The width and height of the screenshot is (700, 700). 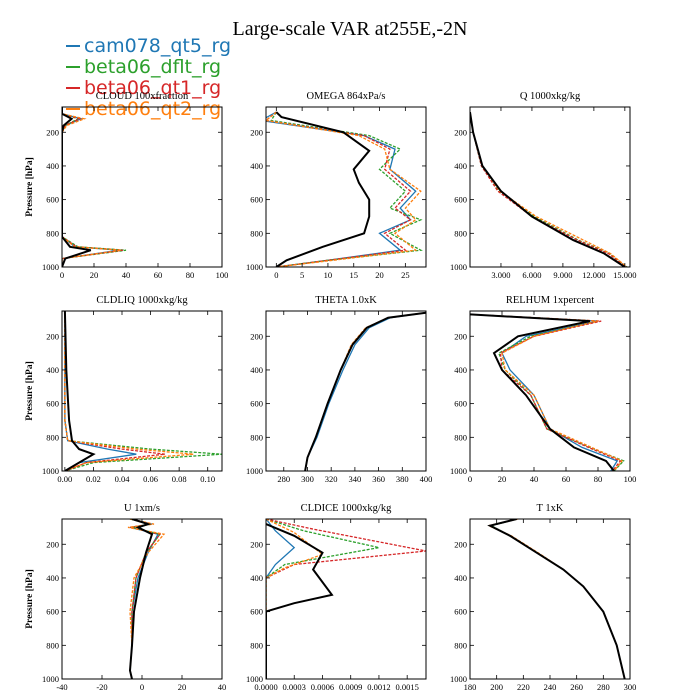 What do you see at coordinates (350, 29) in the screenshot?
I see `figure-title: Large-scale VAR at255E,-2N` at bounding box center [350, 29].